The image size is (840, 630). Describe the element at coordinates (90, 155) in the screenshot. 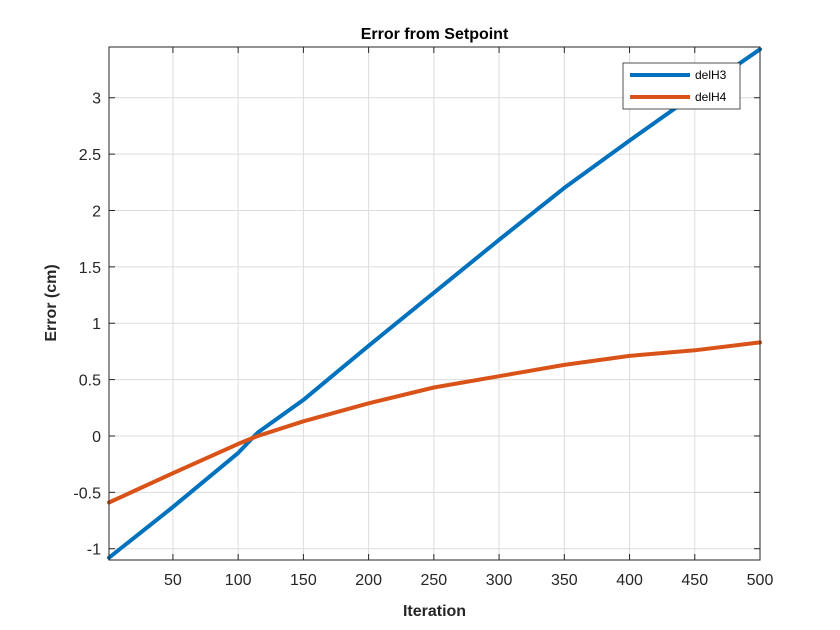

I see `y-tick-label: 2.5` at that location.